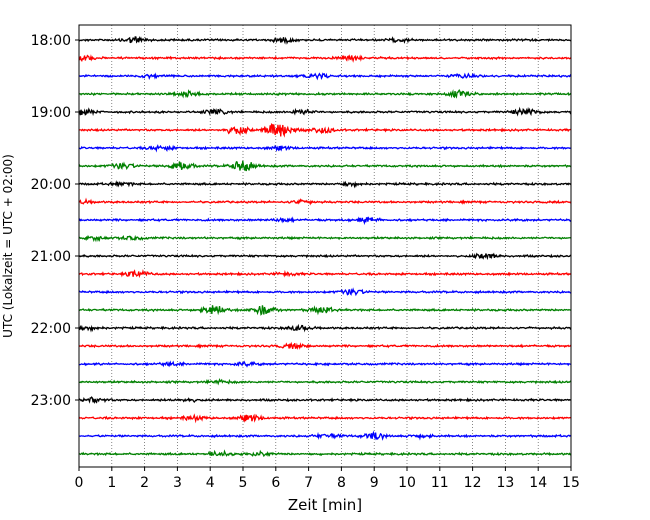 This screenshot has width=650, height=520. What do you see at coordinates (79, 483) in the screenshot?
I see `x-tick-label: 0` at bounding box center [79, 483].